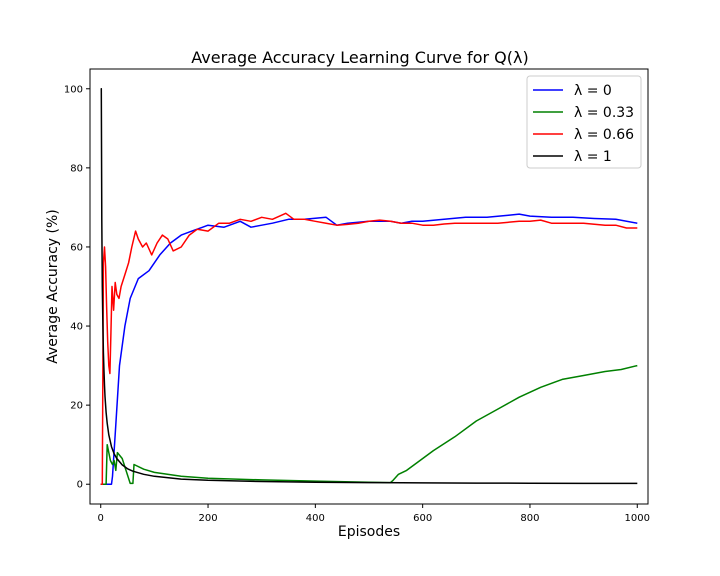  I want to click on y-tick-label: 40, so click(76, 327).